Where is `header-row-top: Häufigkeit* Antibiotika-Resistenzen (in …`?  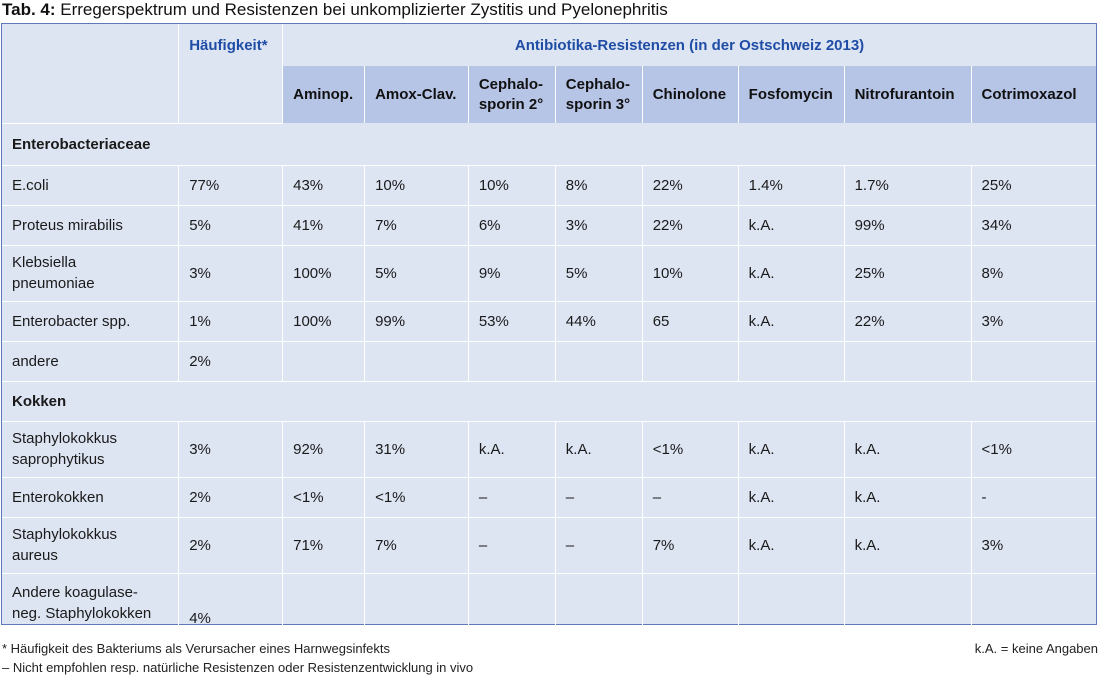
header-row-top: Häufigkeit* Antibiotika-Resistenzen (in … is located at coordinates (549, 45).